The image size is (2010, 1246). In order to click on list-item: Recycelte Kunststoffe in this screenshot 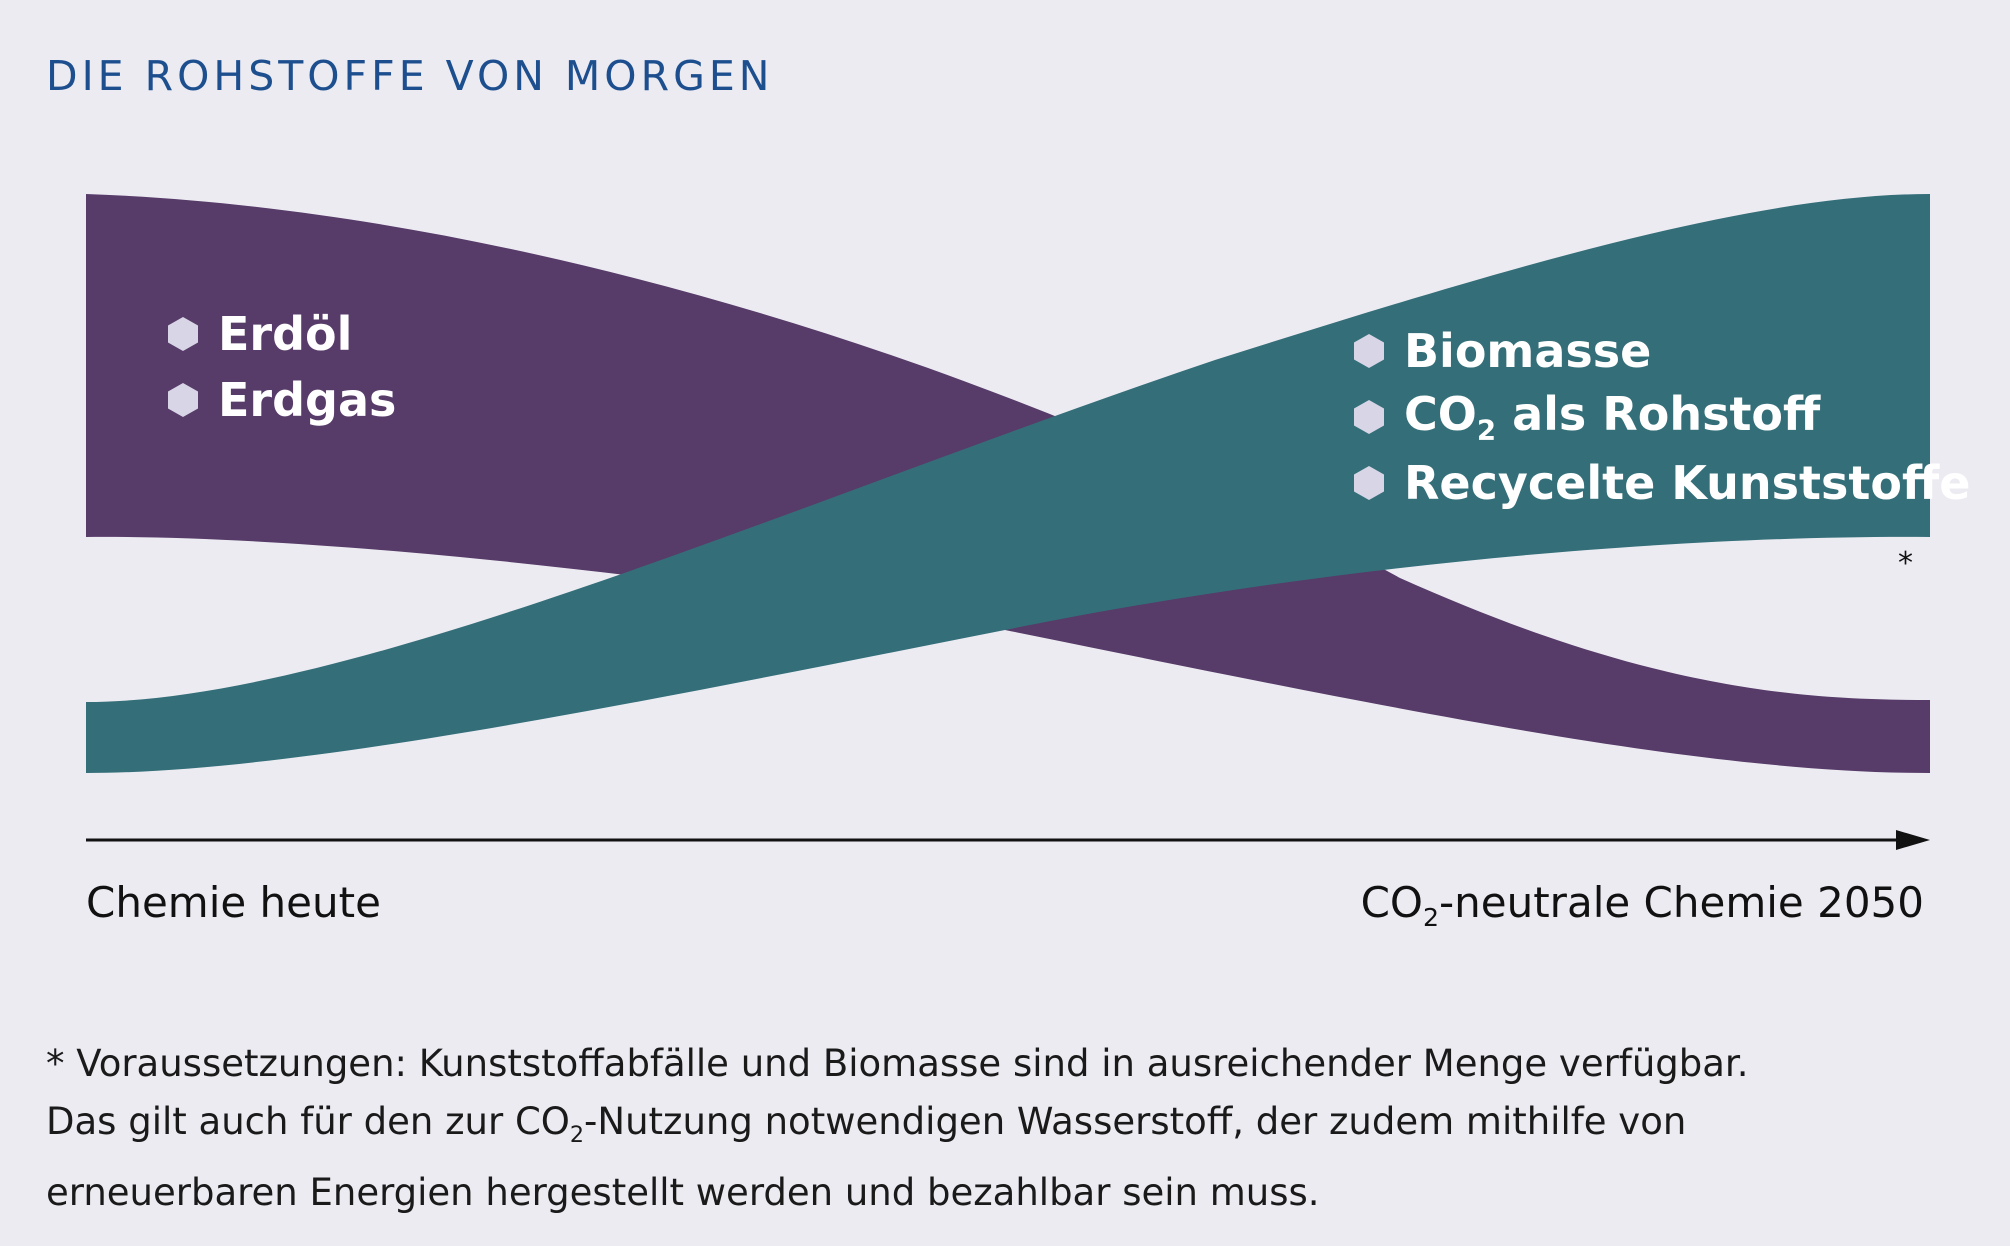, I will do `click(1662, 483)`.